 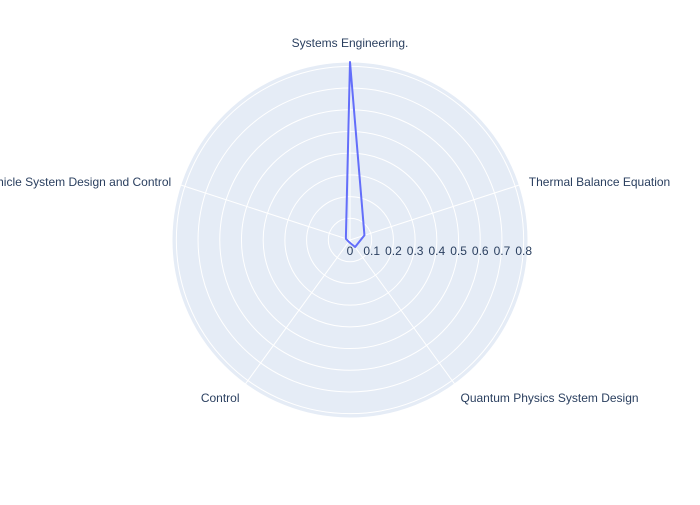 What do you see at coordinates (502, 251) in the screenshot?
I see `radial-tick-label-7: 0.7` at bounding box center [502, 251].